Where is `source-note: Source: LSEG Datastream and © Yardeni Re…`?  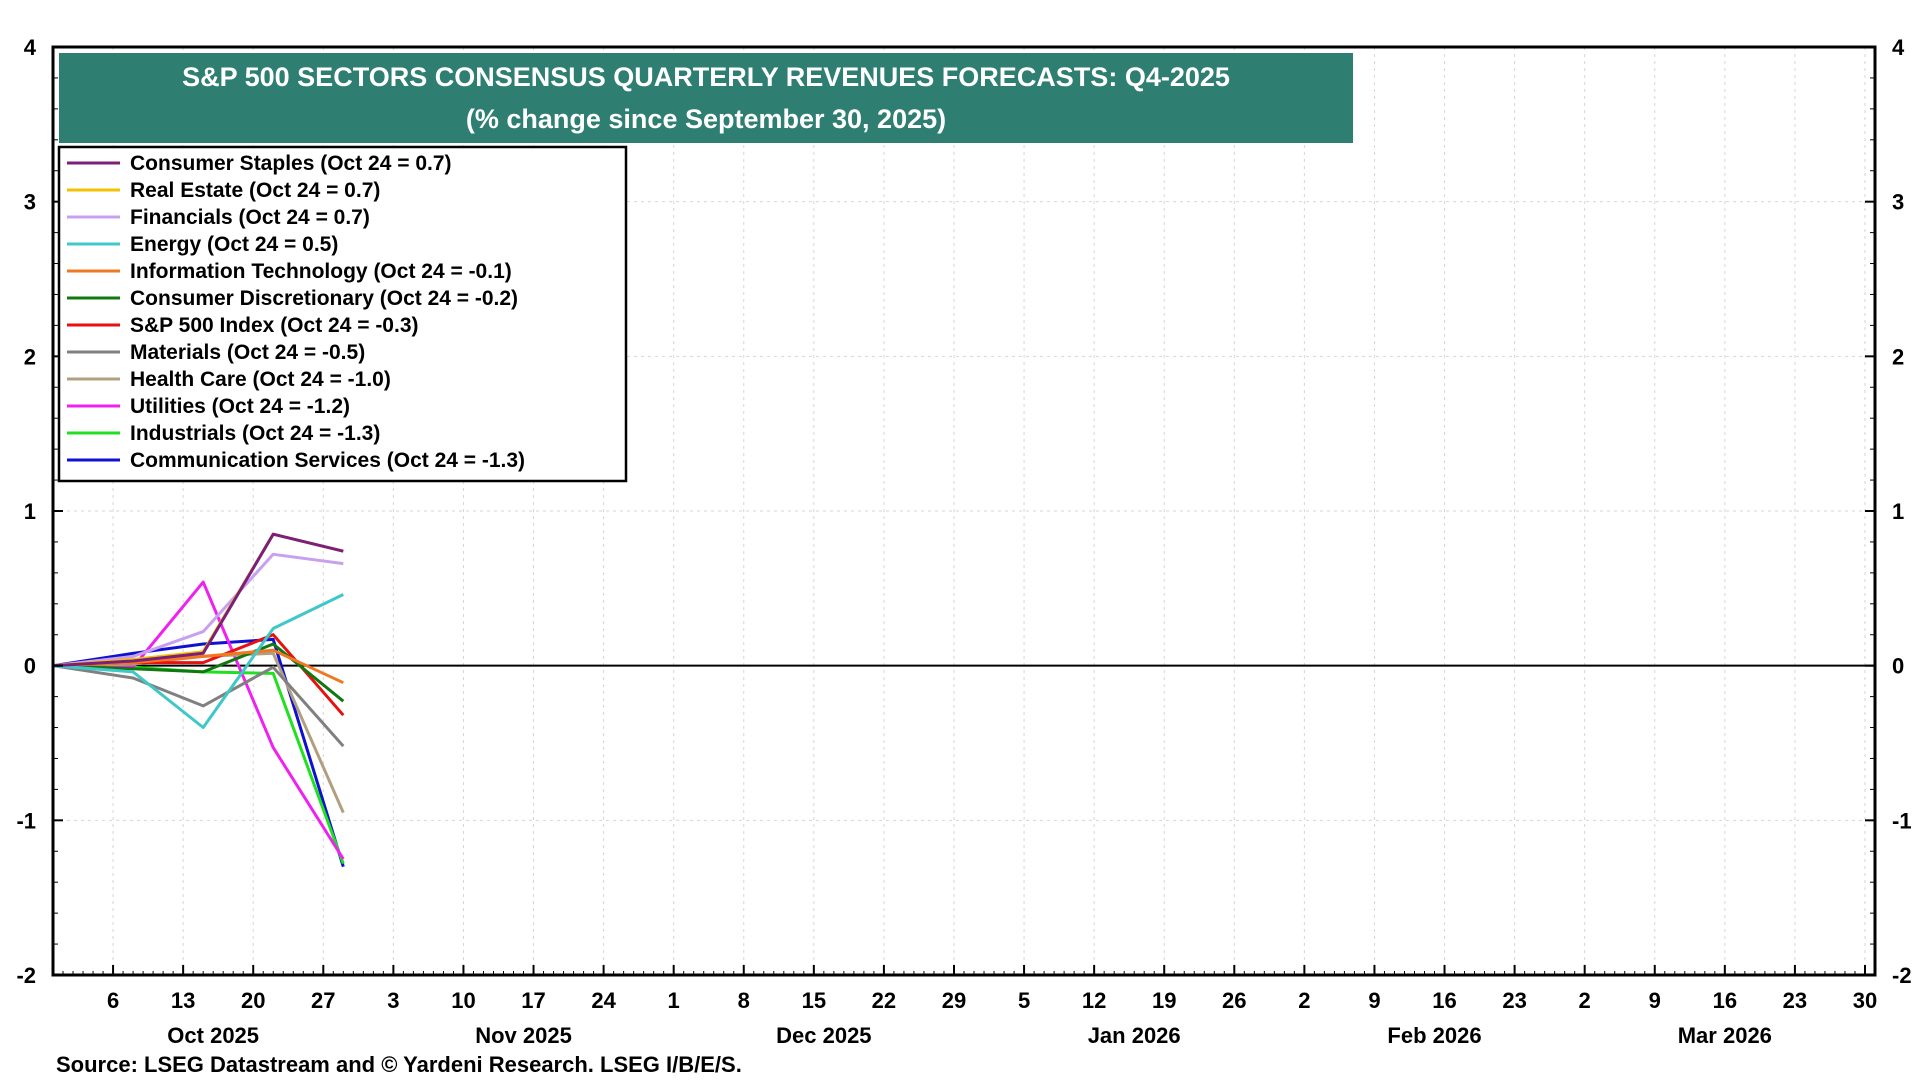
source-note: Source: LSEG Datastream and © Yardeni Re… is located at coordinates (399, 1064).